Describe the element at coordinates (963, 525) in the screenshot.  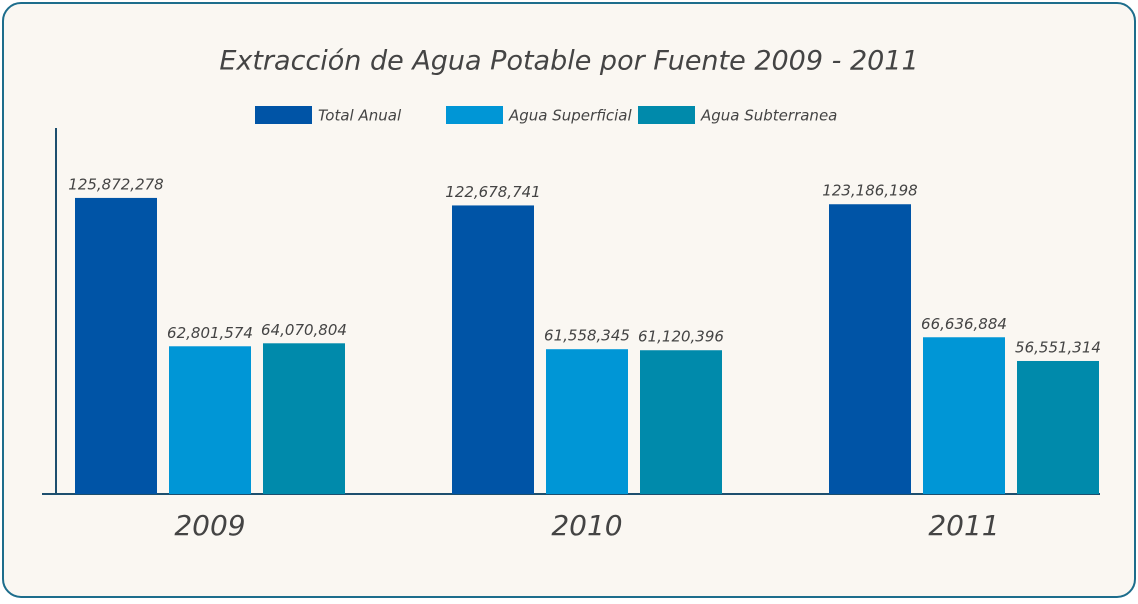
I see `x-tick-label: 2011` at that location.